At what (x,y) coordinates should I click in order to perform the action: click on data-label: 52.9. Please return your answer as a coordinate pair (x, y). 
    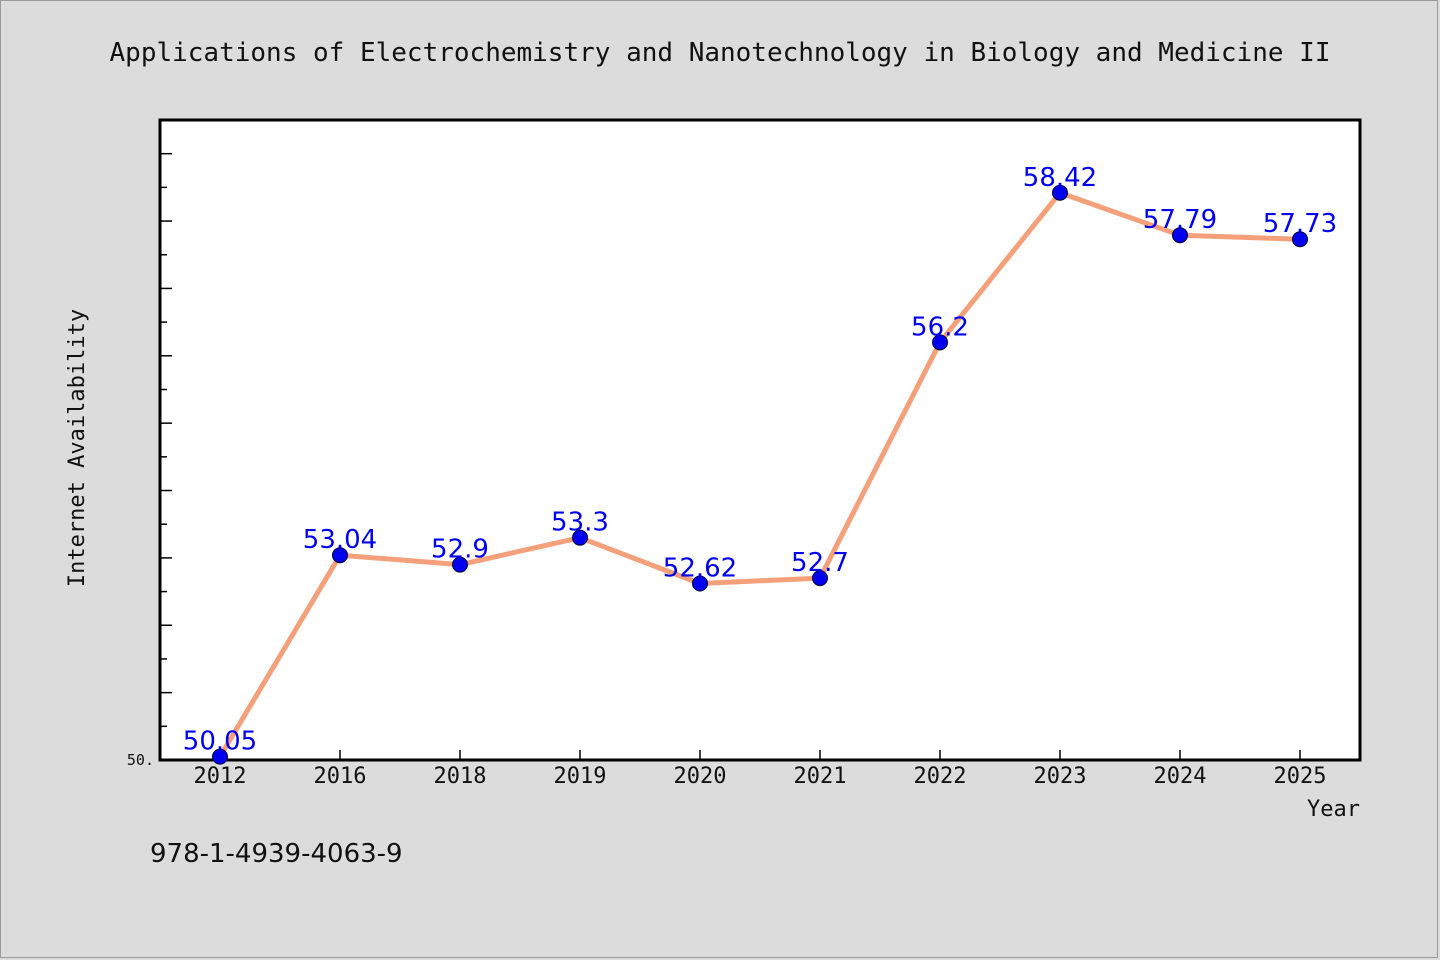
    Looking at the image, I should click on (460, 550).